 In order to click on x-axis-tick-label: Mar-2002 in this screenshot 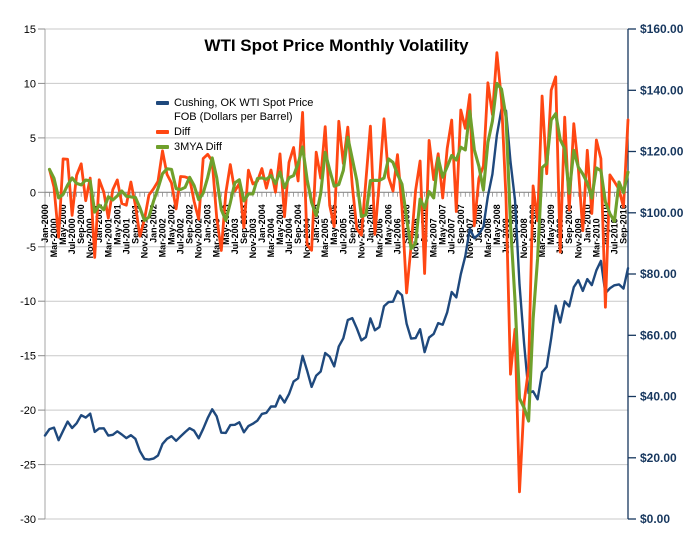, I will do `click(163, 237)`.